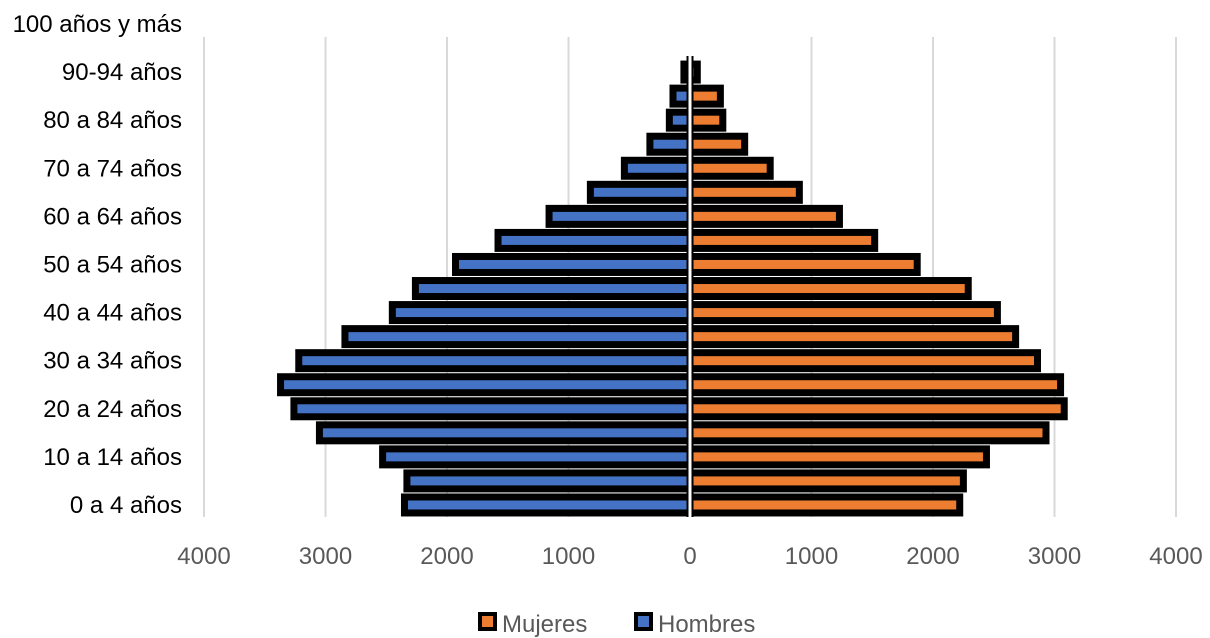 The width and height of the screenshot is (1210, 638). I want to click on bar-mujeres-80-a-84-a-os, so click(706, 120).